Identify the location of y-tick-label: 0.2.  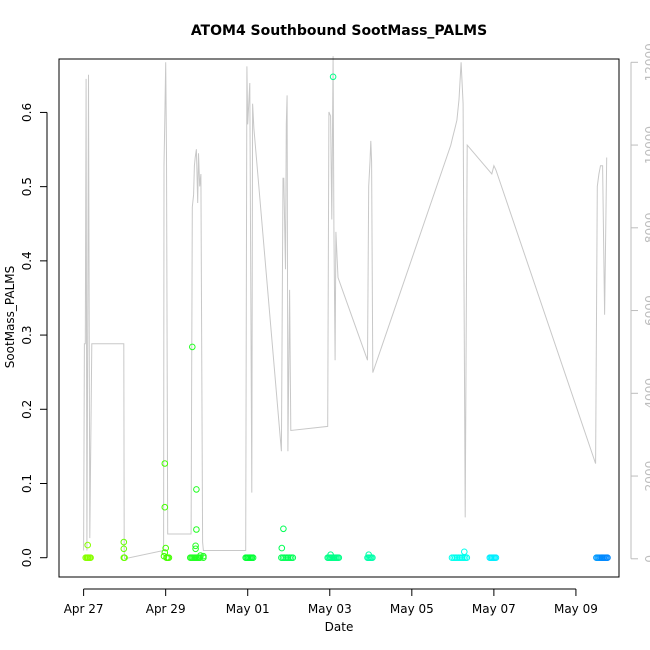
(27, 409).